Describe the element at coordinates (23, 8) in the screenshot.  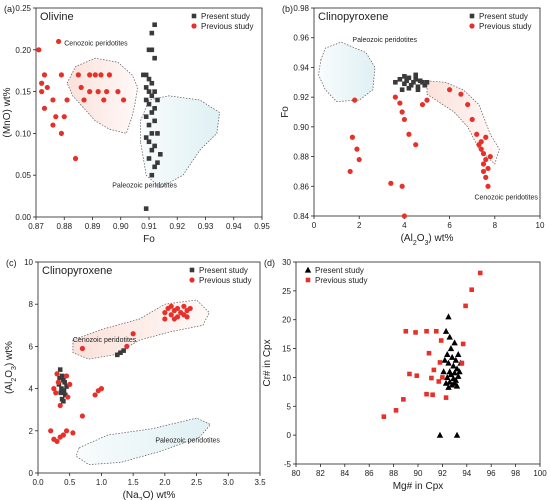
I see `y-tick-label: 0.25` at that location.